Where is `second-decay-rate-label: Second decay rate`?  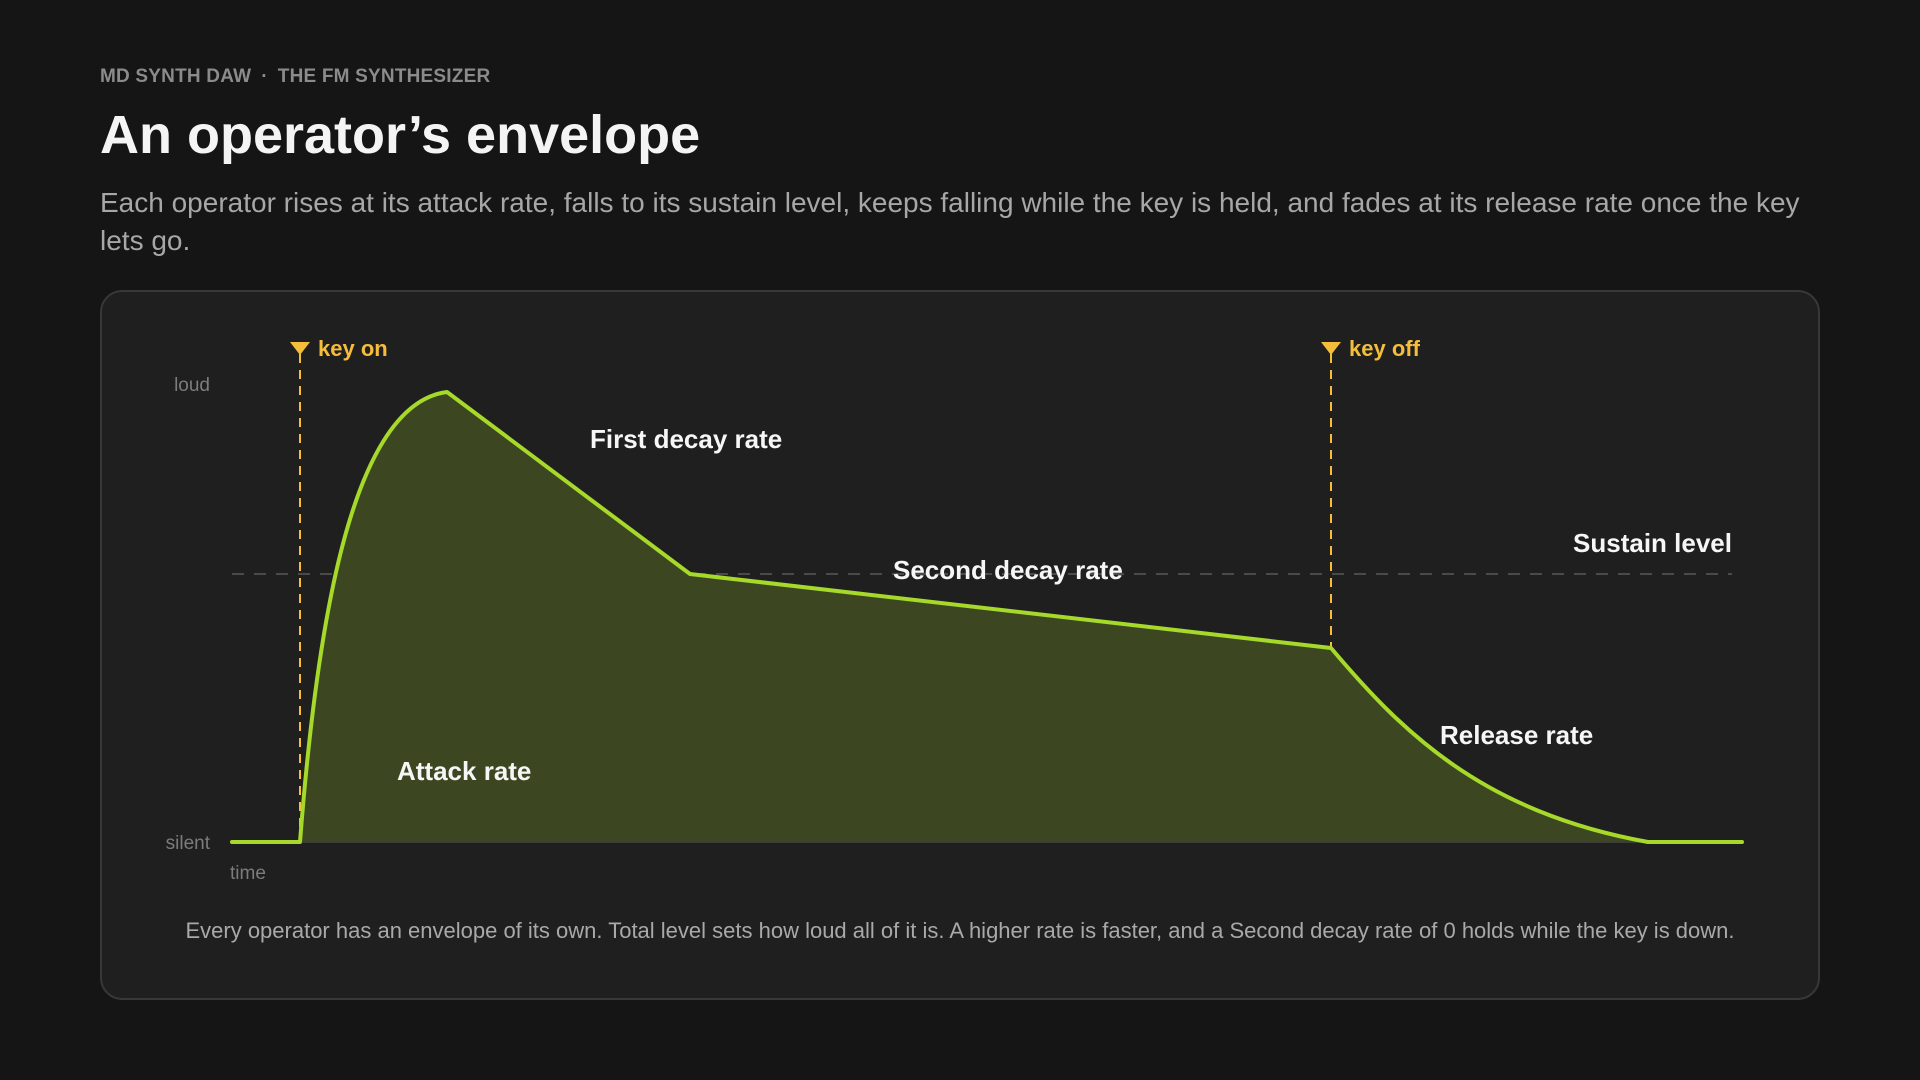 second-decay-rate-label: Second decay rate is located at coordinates (1008, 570).